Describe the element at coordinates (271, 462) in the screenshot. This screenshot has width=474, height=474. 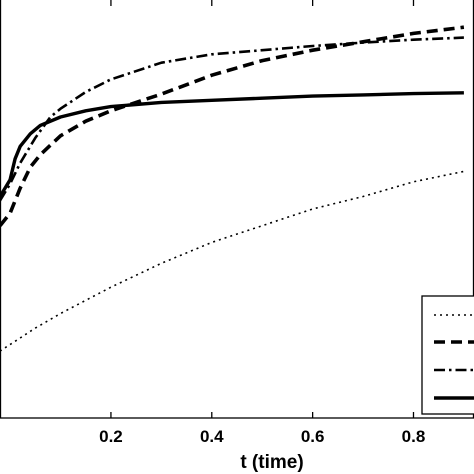
I see `x-axis-label: t (time)` at that location.